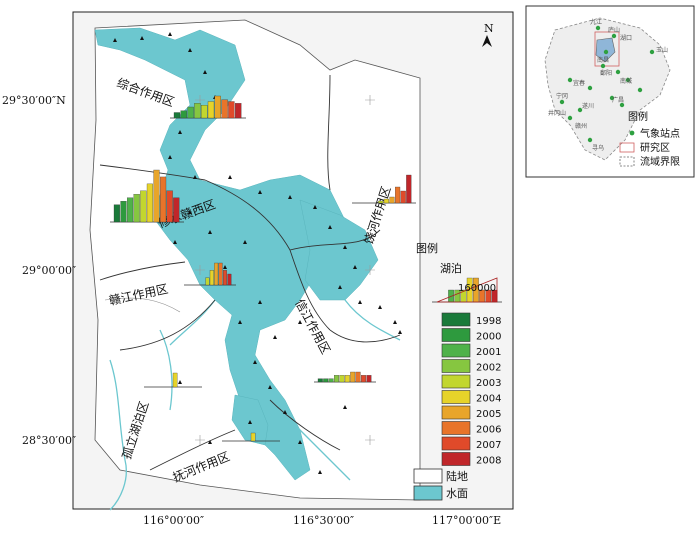 This screenshot has width=700, height=535. Describe the element at coordinates (607, 49) in the screenshot. I see `inset-study-box` at that location.